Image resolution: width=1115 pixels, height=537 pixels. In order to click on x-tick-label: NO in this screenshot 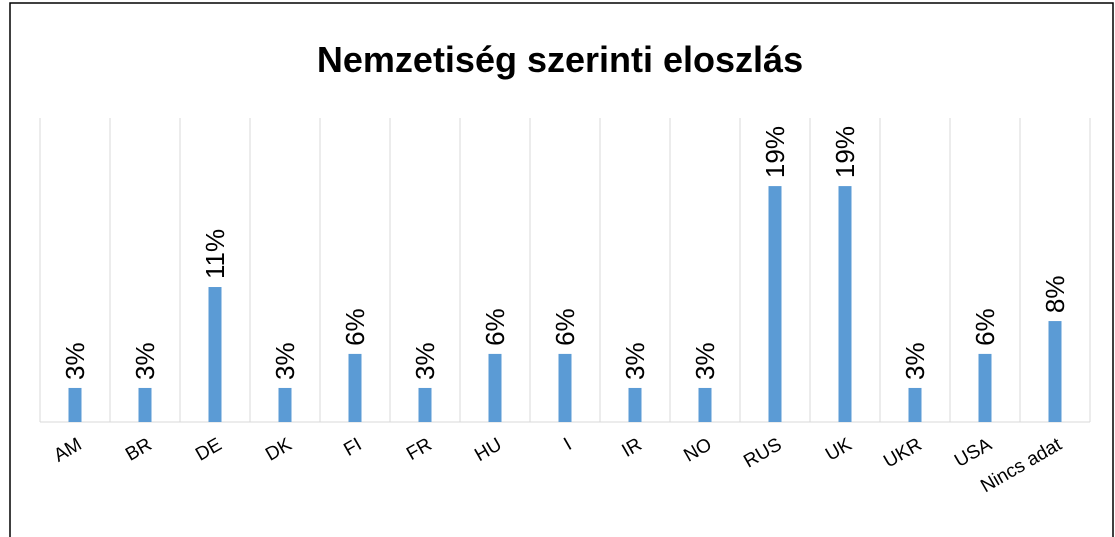, I will do `click(697, 450)`.